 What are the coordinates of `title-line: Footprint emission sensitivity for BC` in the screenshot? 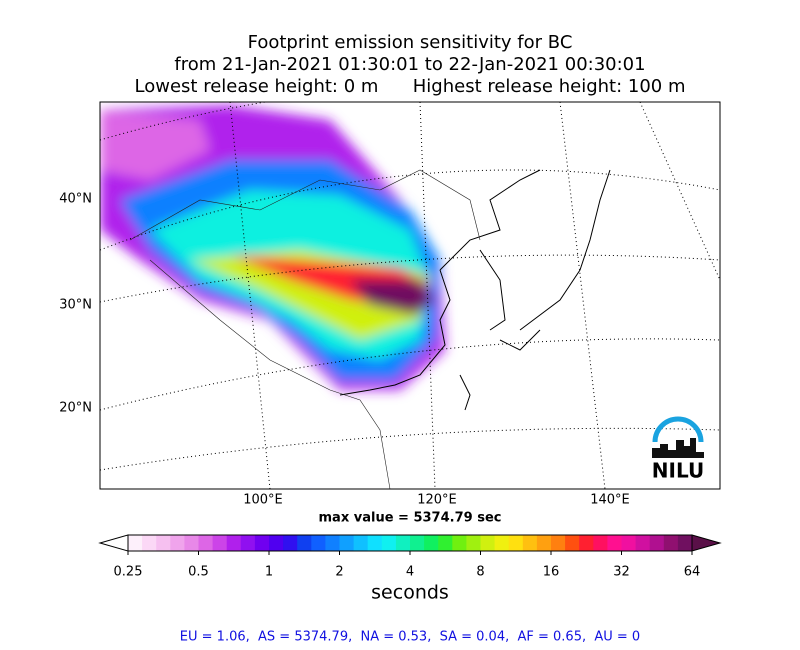 It's located at (410, 42).